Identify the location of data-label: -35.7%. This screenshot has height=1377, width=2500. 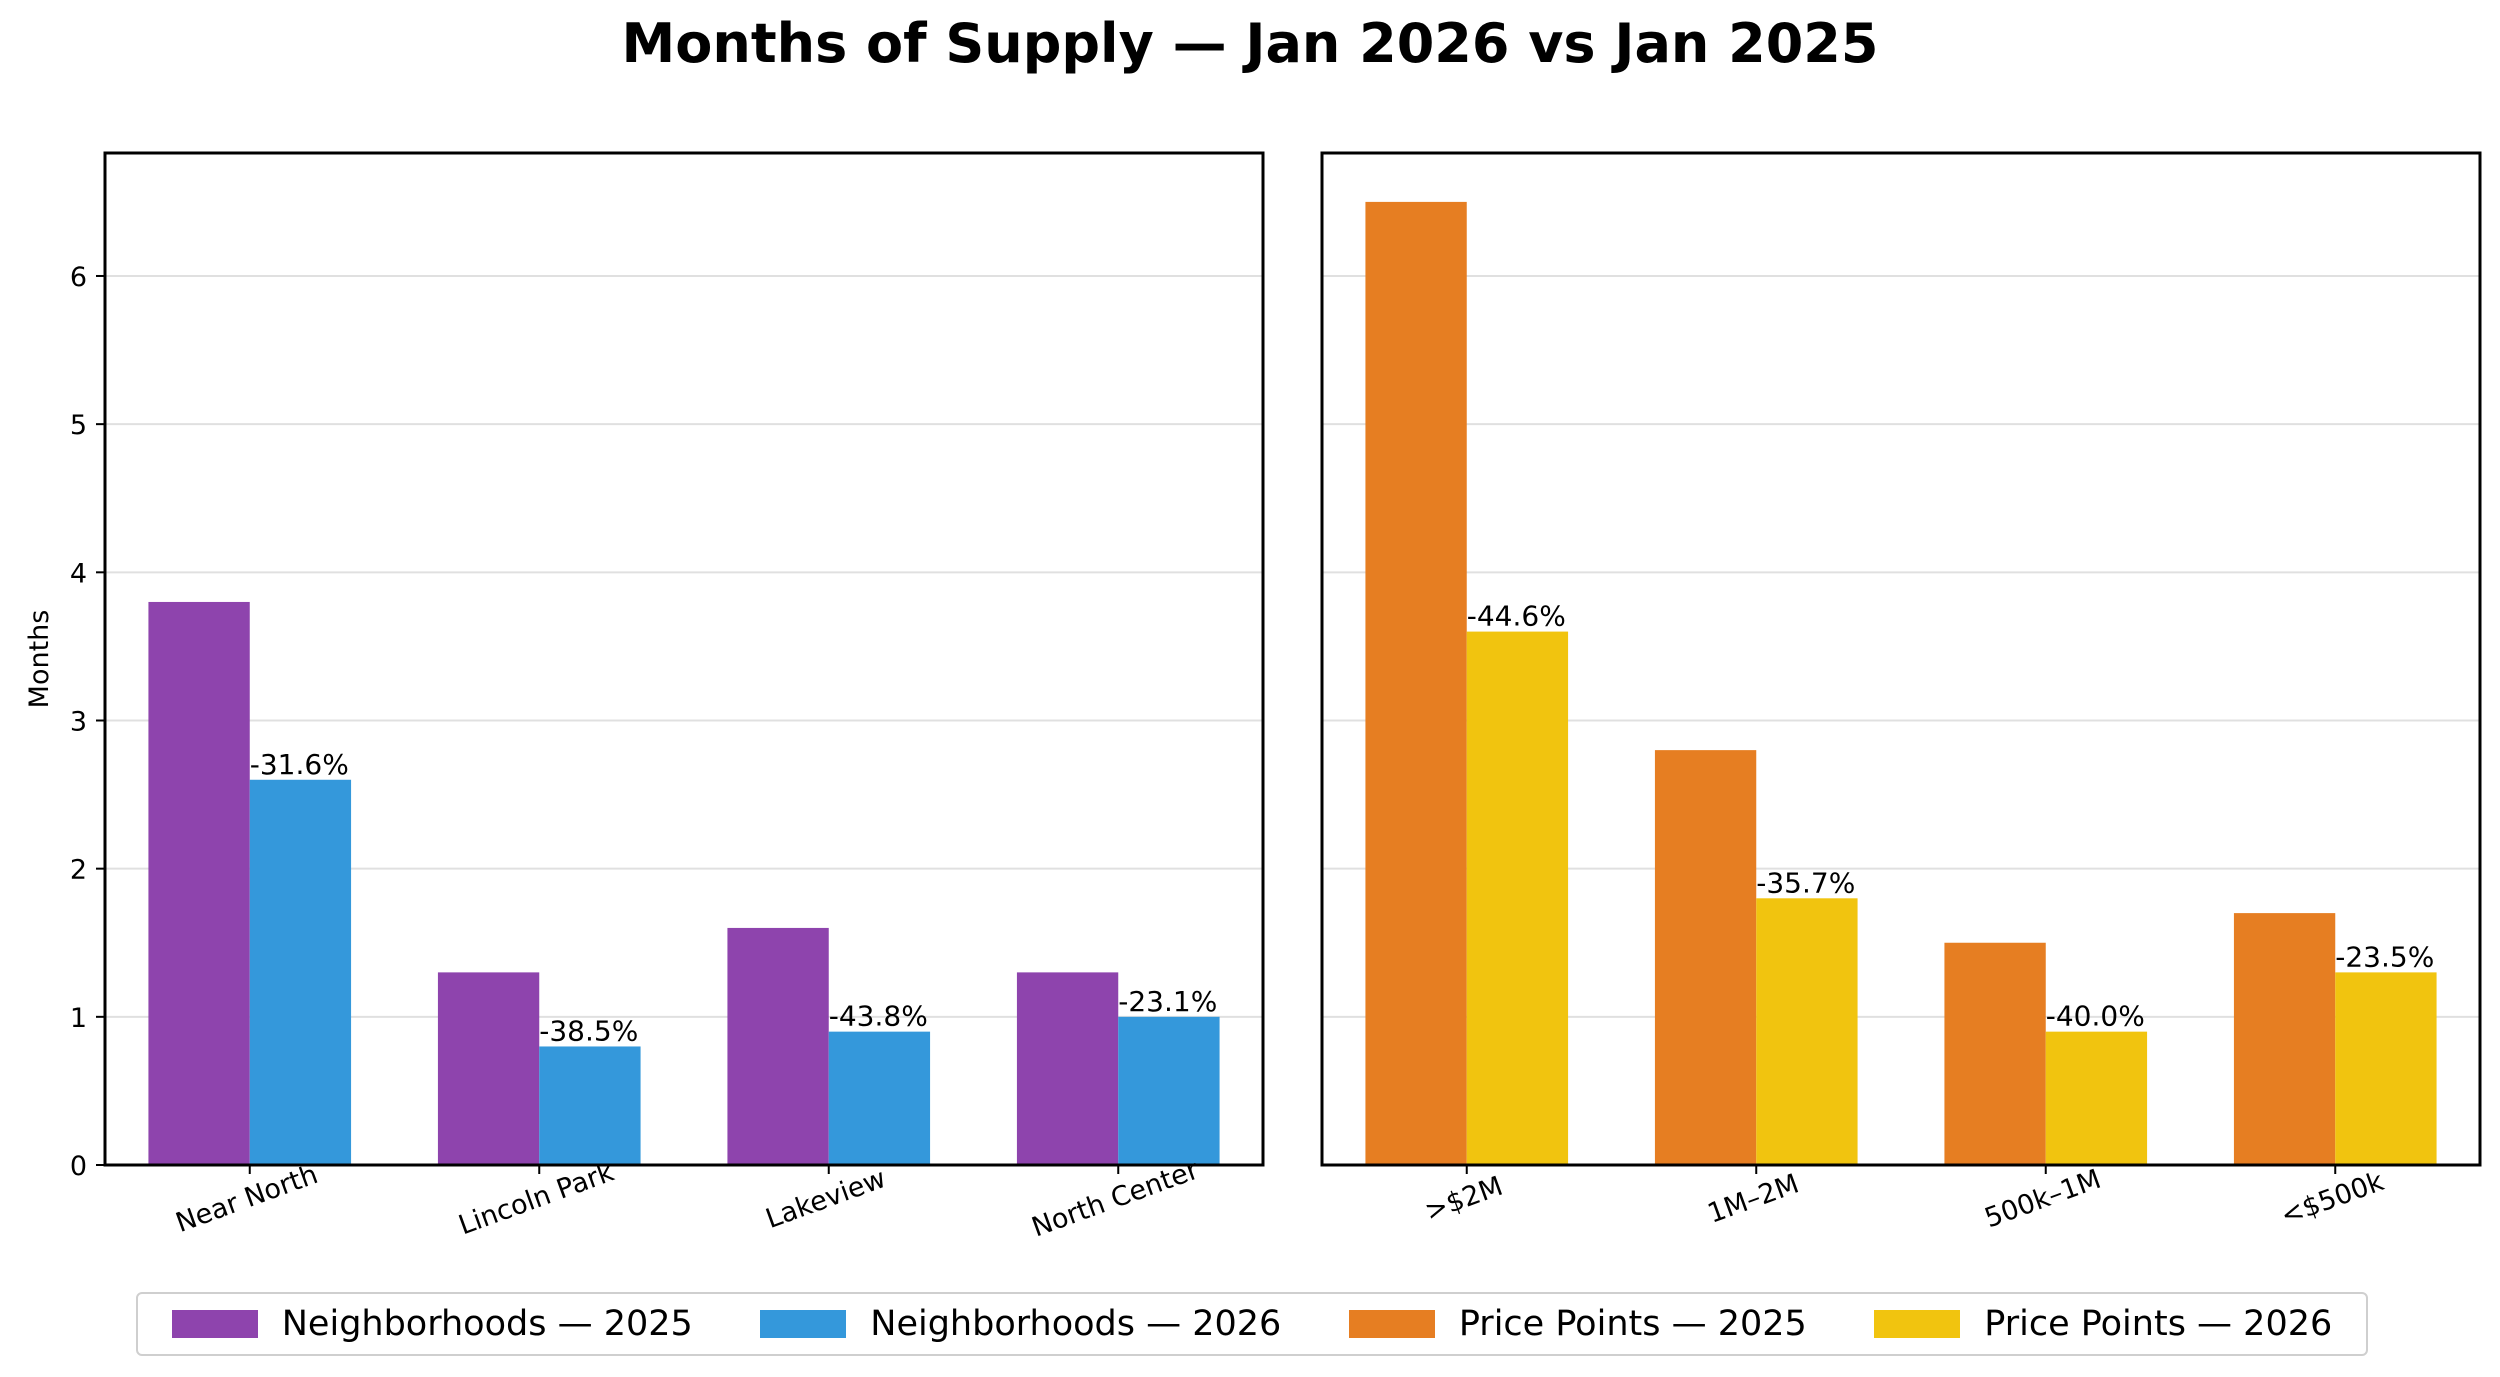
(1805, 882).